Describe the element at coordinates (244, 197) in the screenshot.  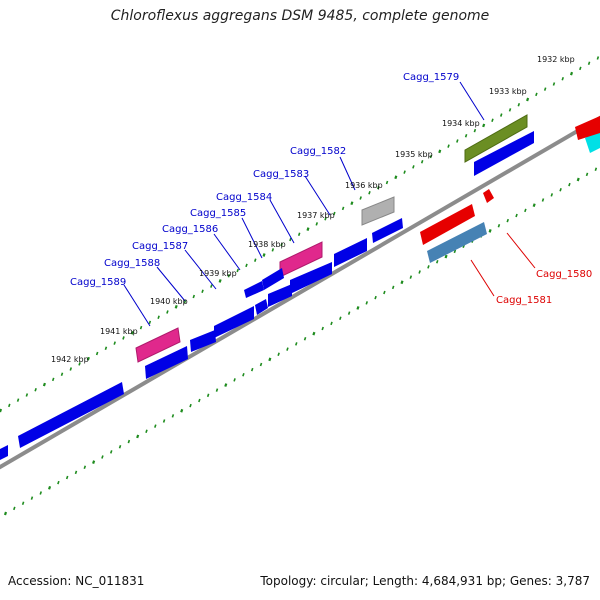
I see `gene-label: Cagg_1584` at that location.